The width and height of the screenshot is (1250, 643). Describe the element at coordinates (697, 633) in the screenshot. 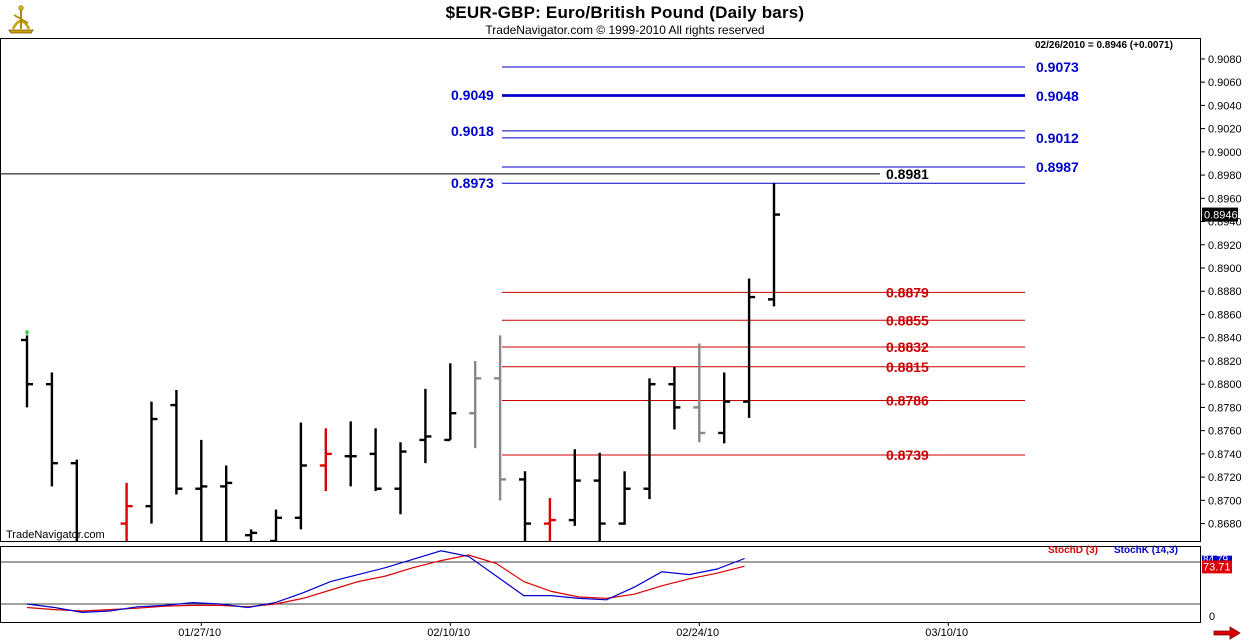

I see `x-tick-label: 02/24/10` at that location.